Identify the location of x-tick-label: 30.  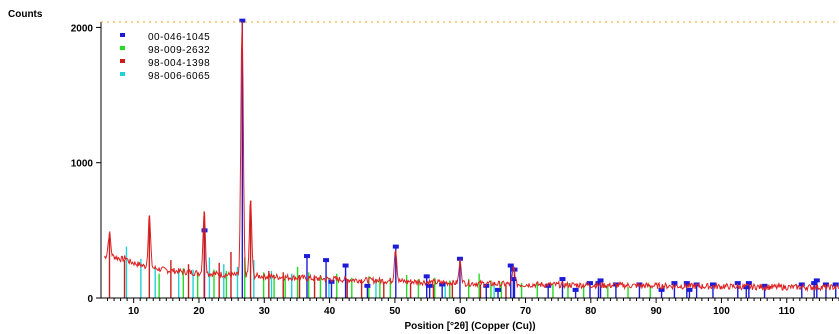
(265, 311).